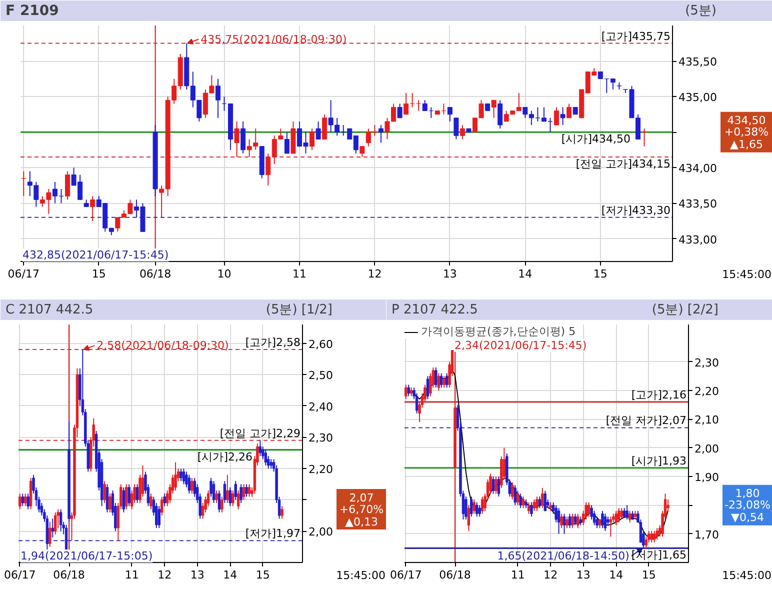  Describe the element at coordinates (320, 407) in the screenshot. I see `y-tick-label: 2,40` at that location.